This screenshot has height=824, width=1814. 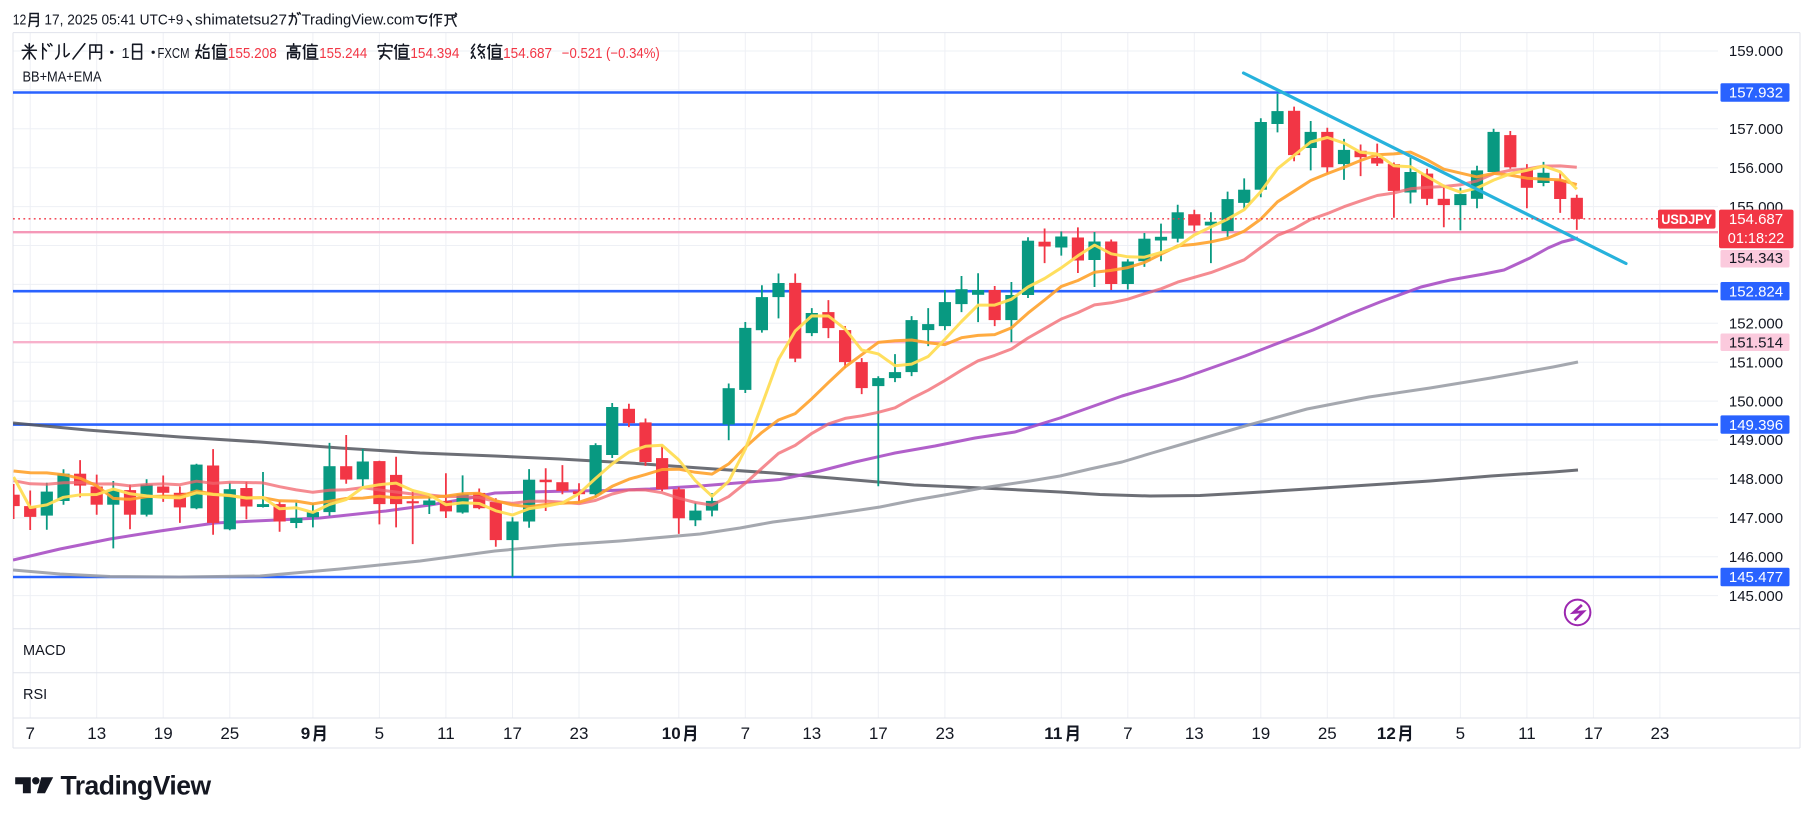 What do you see at coordinates (113, 21) in the screenshot?
I see `svg-text: 17, 2025 05:41 UTC+9` at bounding box center [113, 21].